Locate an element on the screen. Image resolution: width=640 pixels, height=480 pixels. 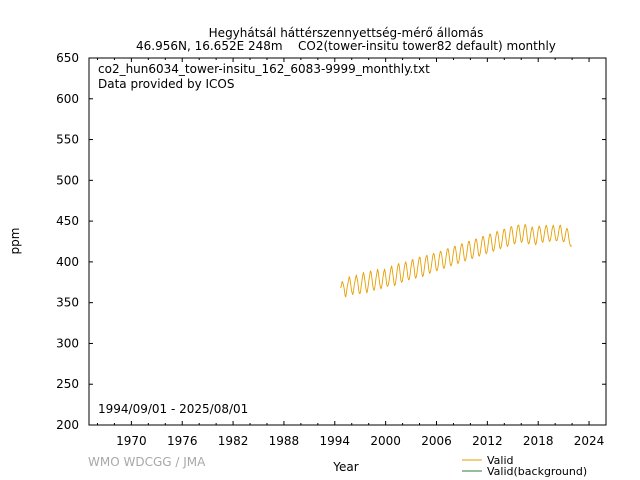
x-tick-label: 1970 is located at coordinates (131, 441).